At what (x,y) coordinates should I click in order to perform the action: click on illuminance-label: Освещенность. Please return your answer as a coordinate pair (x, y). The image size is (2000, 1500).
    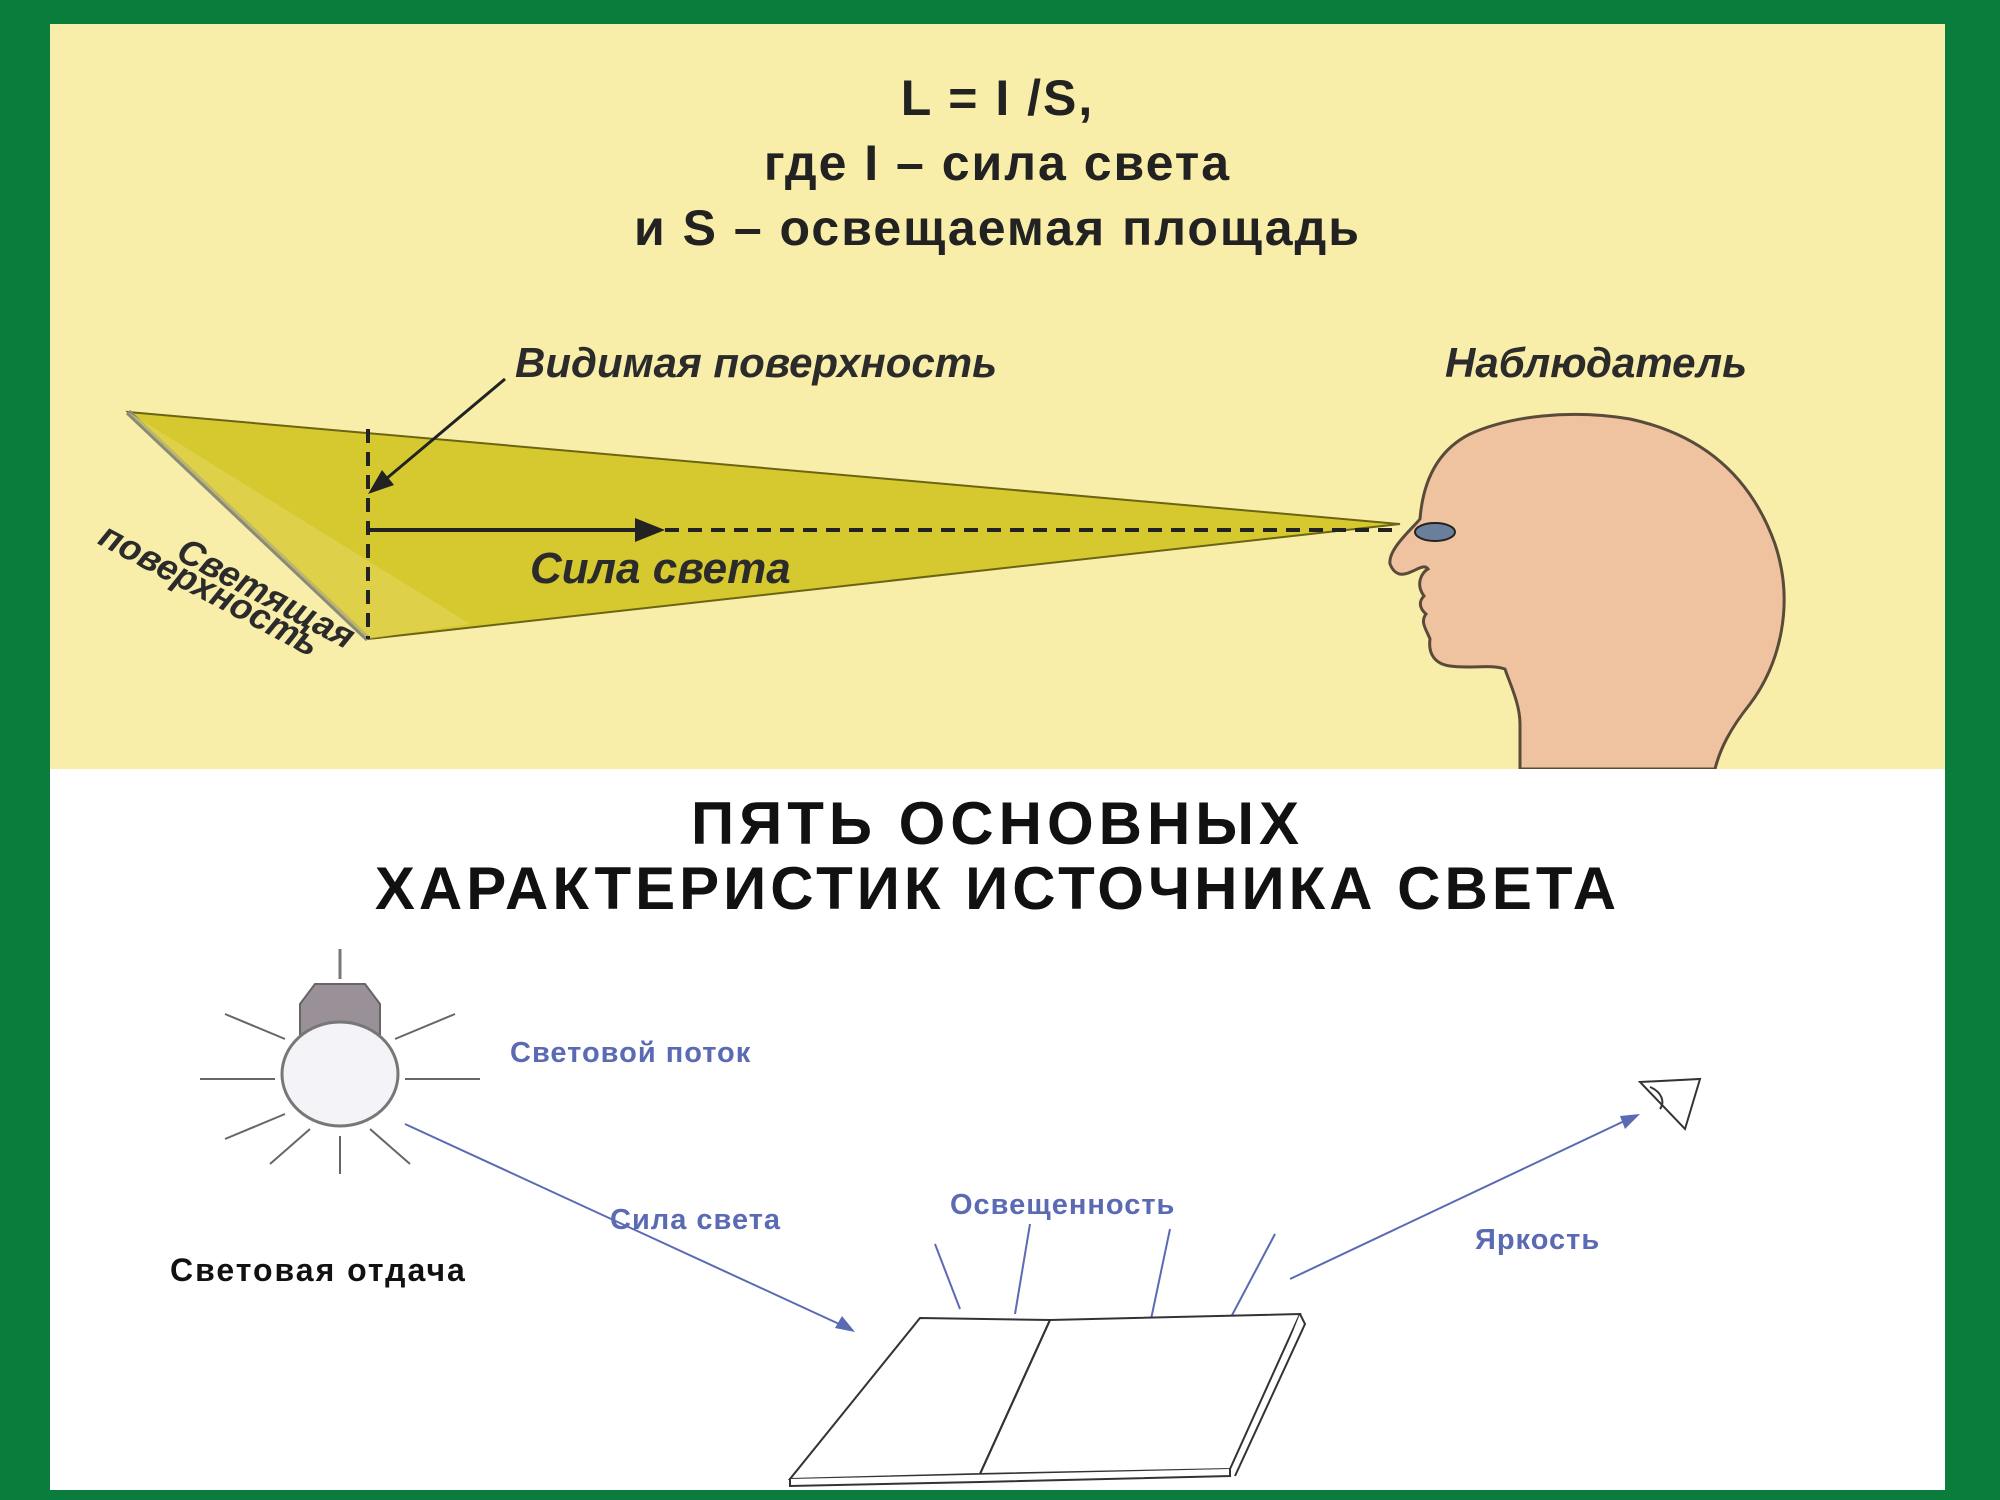
    Looking at the image, I should click on (1063, 1205).